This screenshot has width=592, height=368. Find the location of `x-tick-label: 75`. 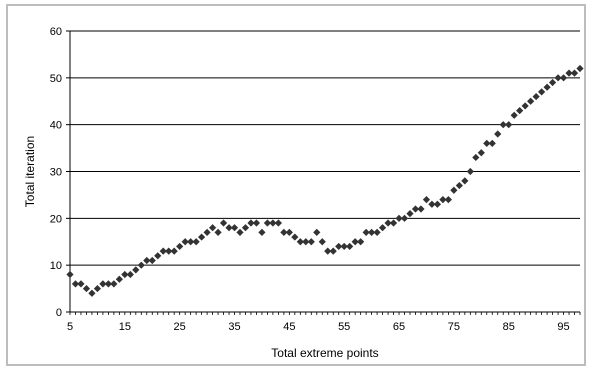

x-tick-label: 75 is located at coordinates (454, 327).